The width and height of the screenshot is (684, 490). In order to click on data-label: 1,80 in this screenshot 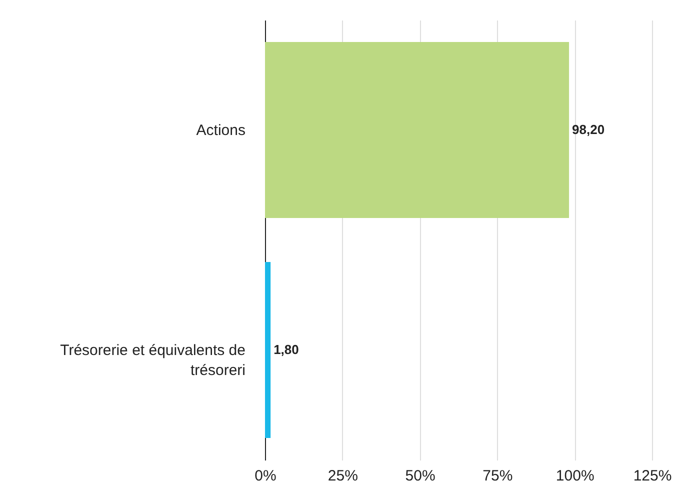, I will do `click(286, 349)`.